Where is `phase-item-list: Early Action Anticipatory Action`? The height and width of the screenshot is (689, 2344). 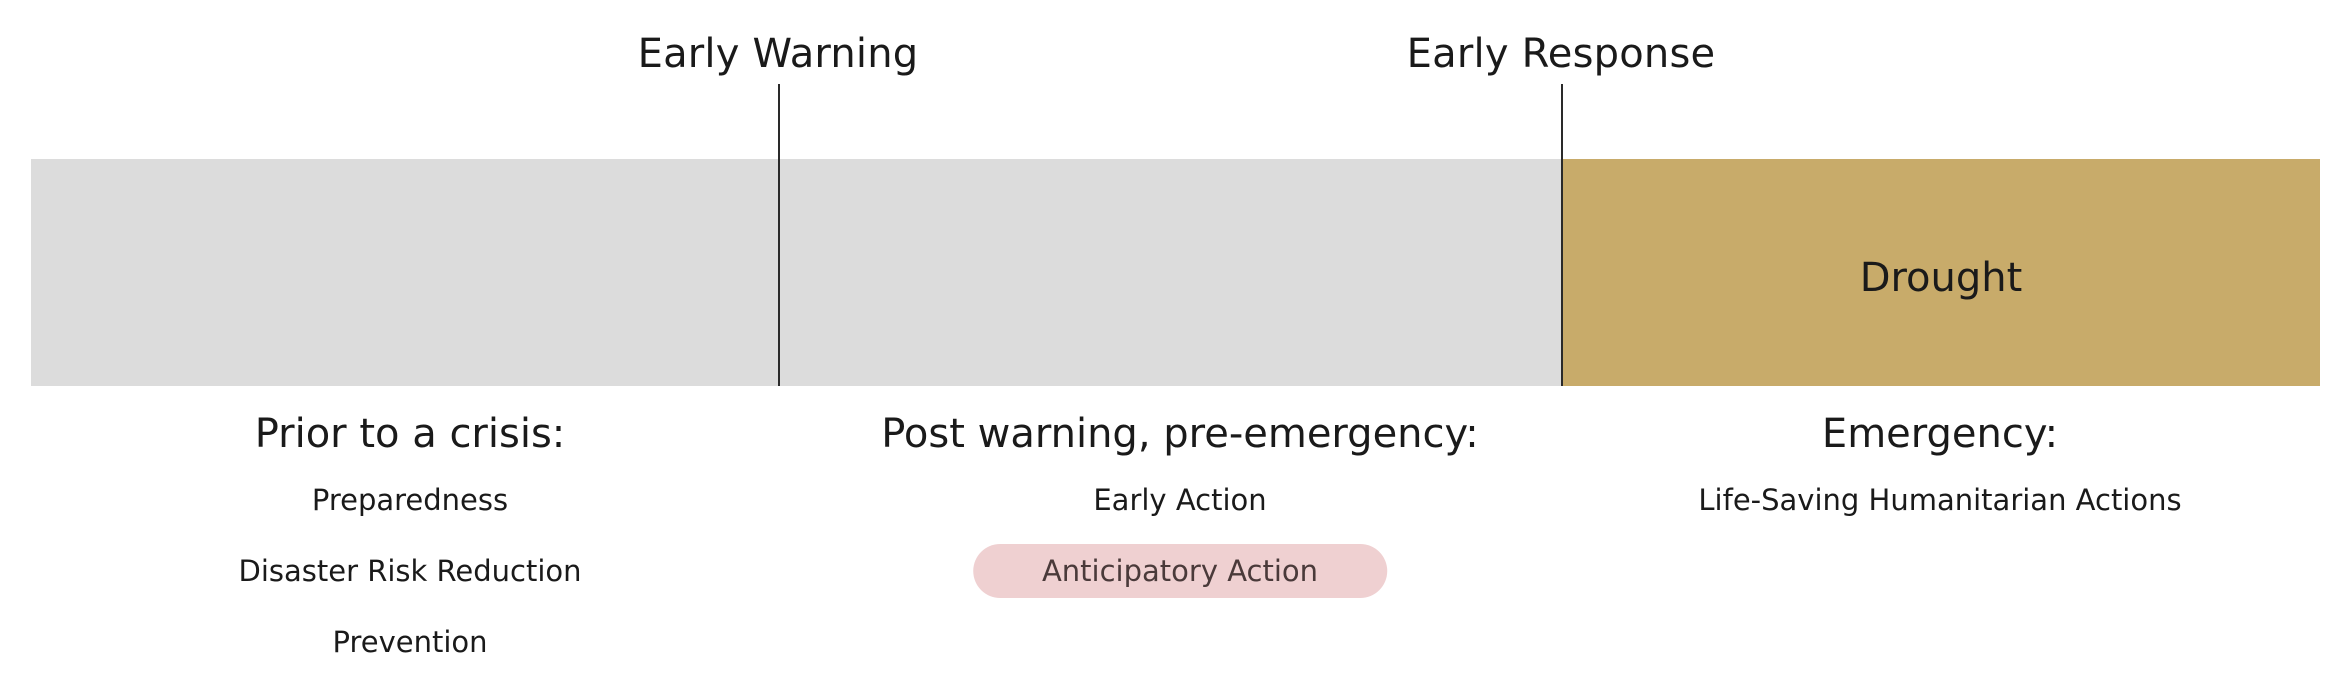
phase-item-list: Early Action Anticipatory Action is located at coordinates (1180, 537).